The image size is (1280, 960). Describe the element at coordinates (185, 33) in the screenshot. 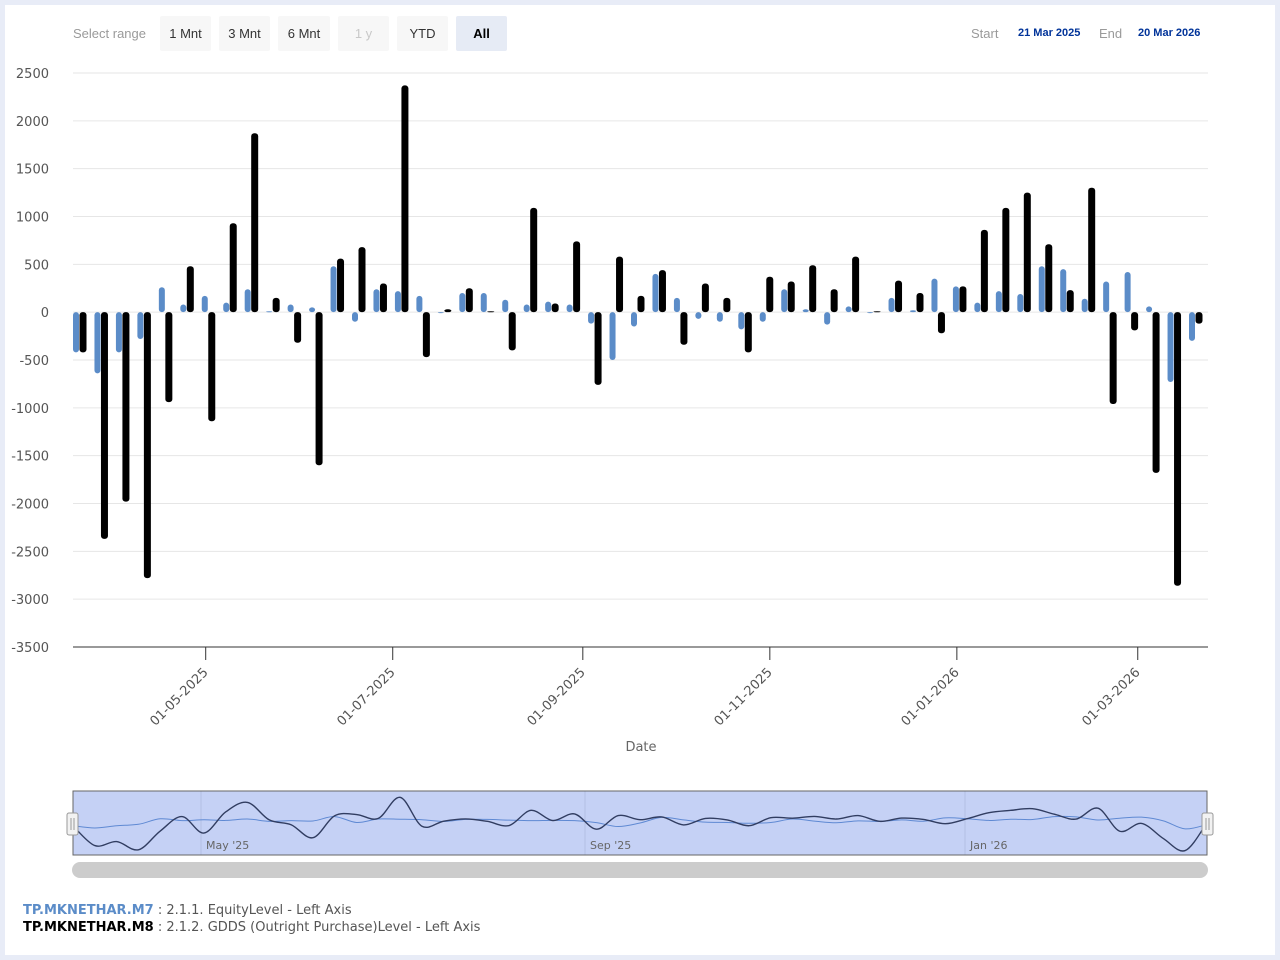

I see `range-button-1-month: 1 Mnt` at that location.